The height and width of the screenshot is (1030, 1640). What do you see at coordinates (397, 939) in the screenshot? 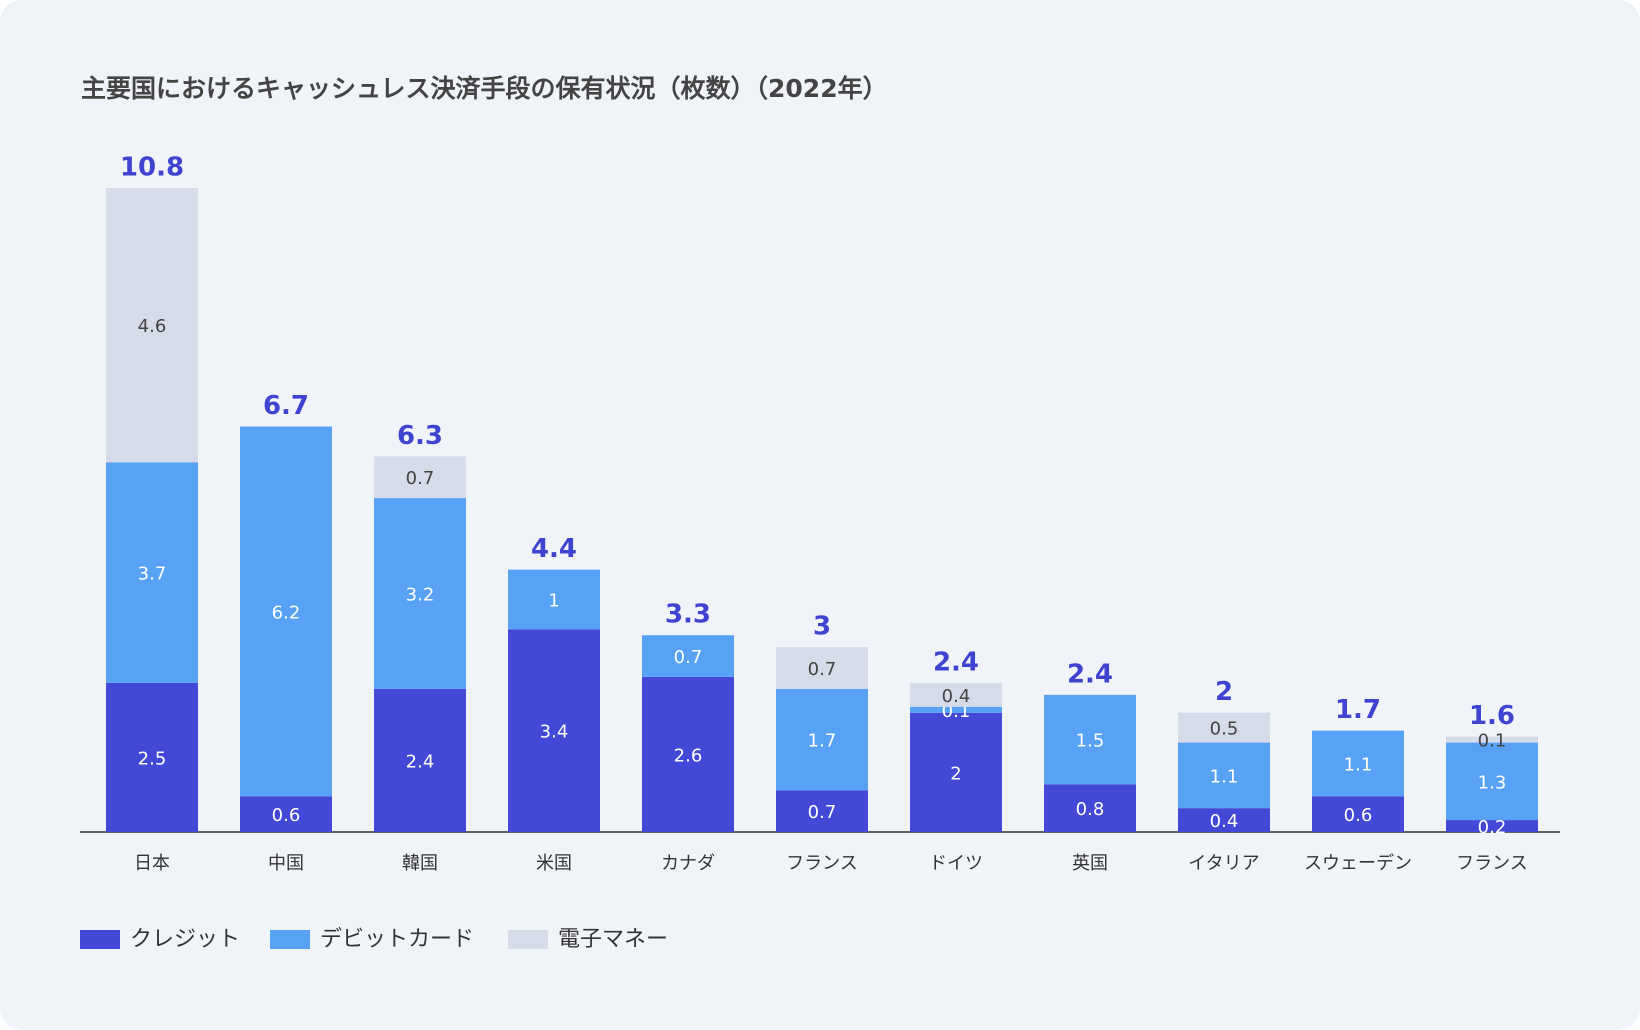
I see `legend-label: デビットカード` at bounding box center [397, 939].